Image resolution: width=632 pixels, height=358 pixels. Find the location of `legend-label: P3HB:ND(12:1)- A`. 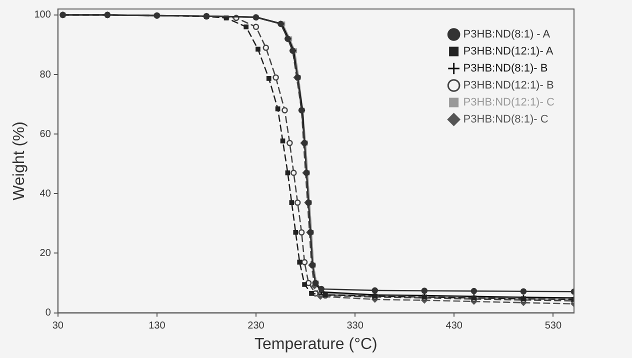

legend-label: P3HB:ND(12:1)- A is located at coordinates (508, 52).